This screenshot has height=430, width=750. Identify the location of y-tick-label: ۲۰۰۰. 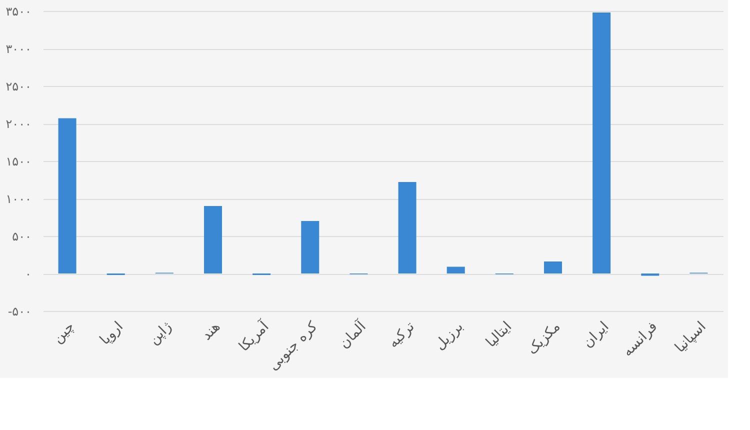
(19, 124).